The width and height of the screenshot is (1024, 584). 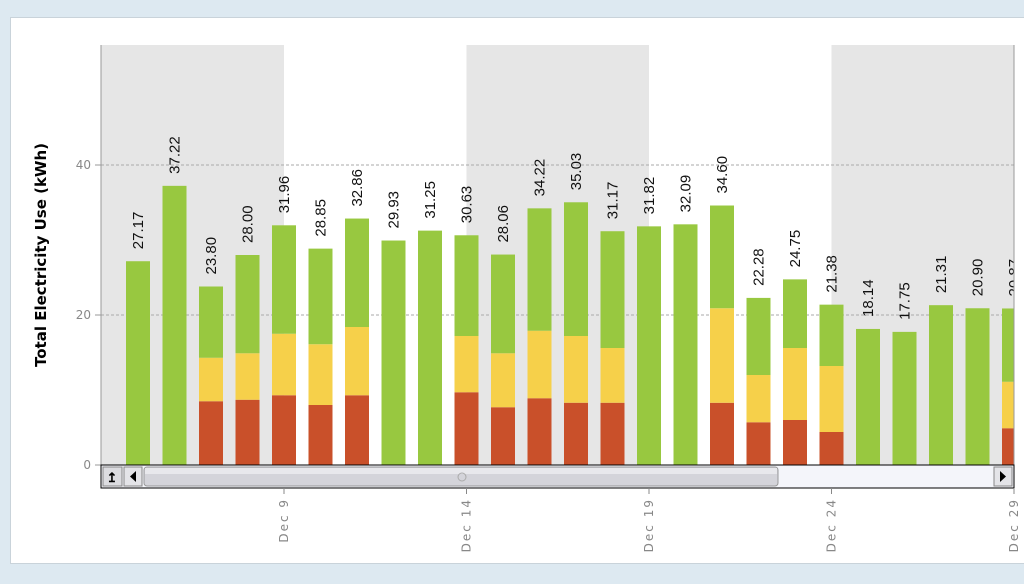 What do you see at coordinates (83, 315) in the screenshot?
I see `y-tick-label: 20` at bounding box center [83, 315].